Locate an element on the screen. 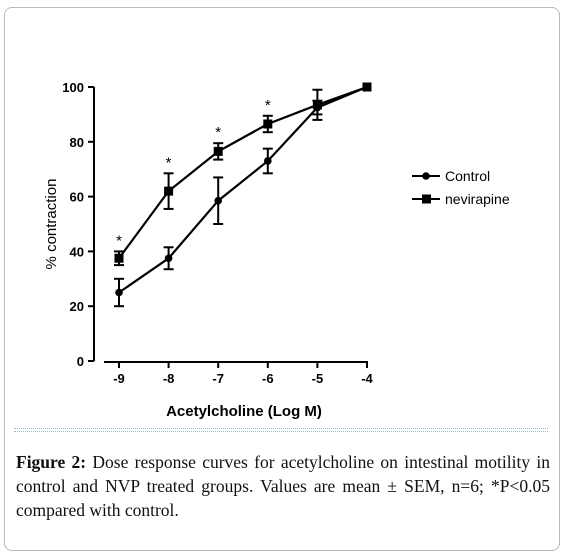  x-tick-label: -8 is located at coordinates (169, 378).